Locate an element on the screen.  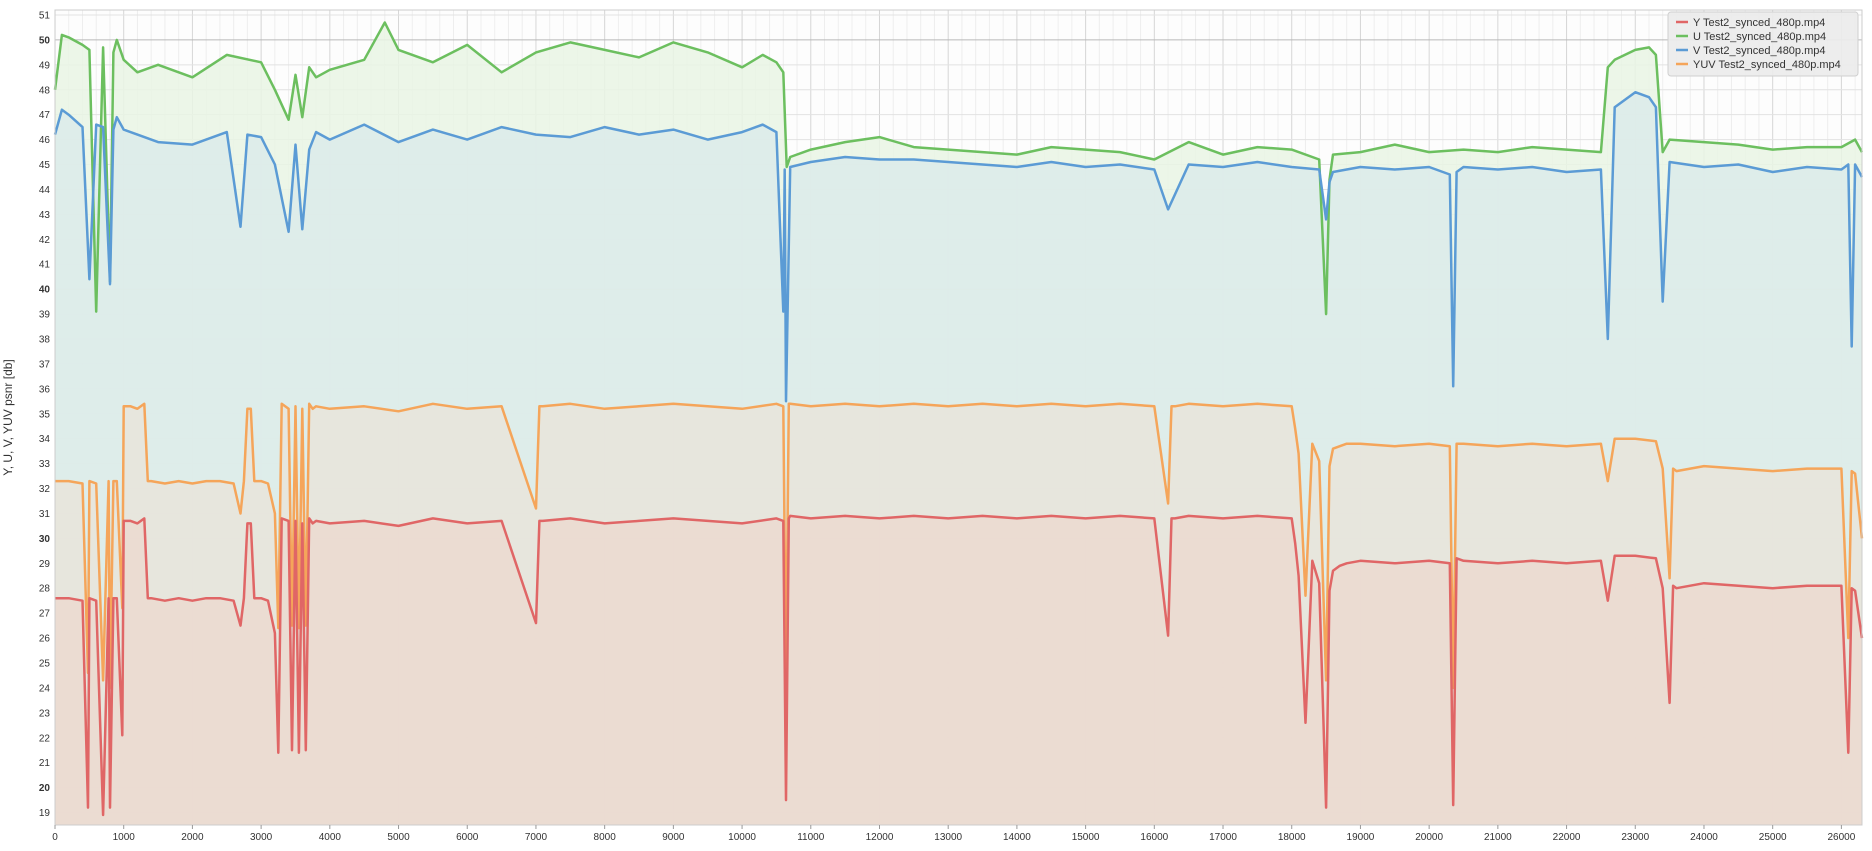
y-tick-label: 32 is located at coordinates (45, 489).